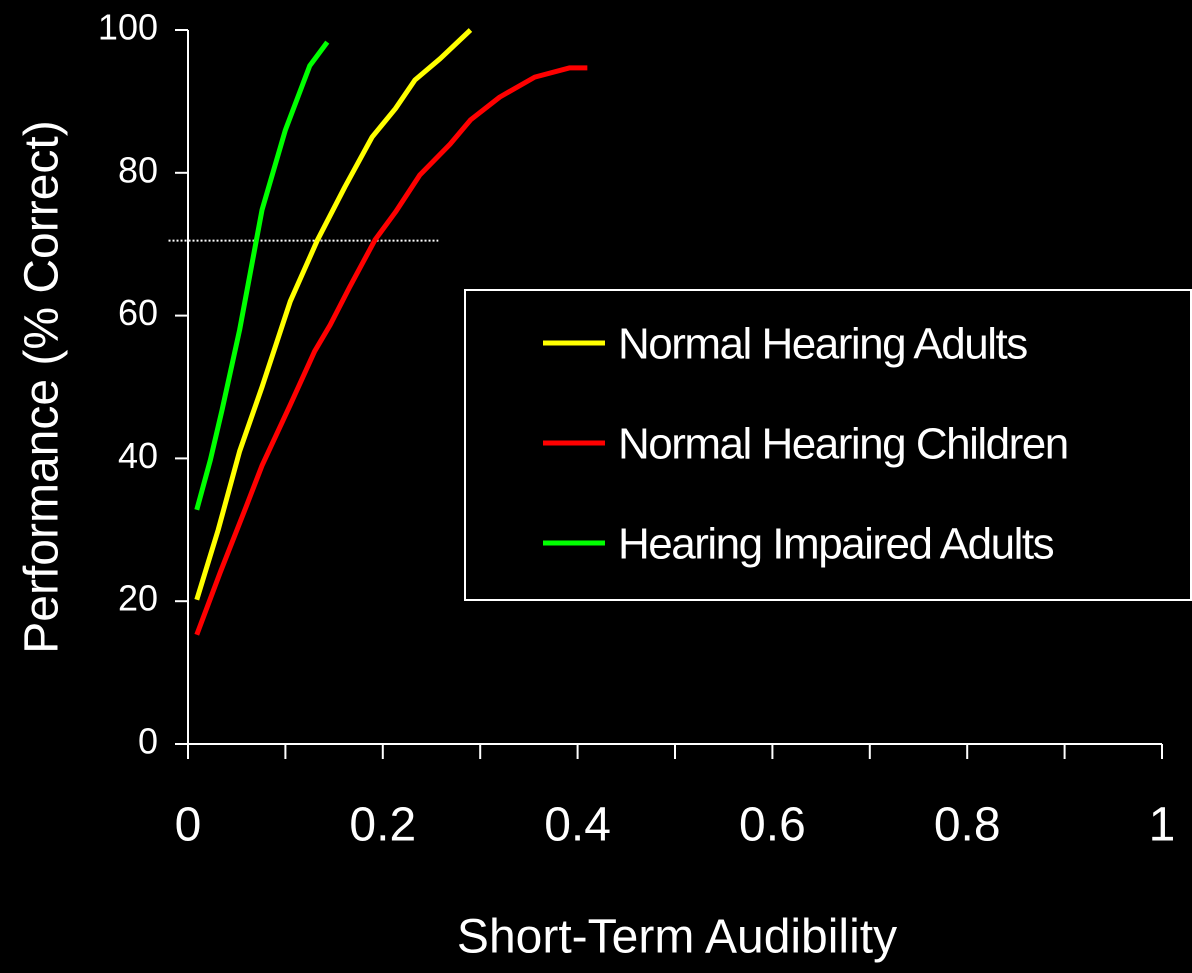 The width and height of the screenshot is (1192, 973). I want to click on y-axis-label: Performance (% Correct), so click(42, 386).